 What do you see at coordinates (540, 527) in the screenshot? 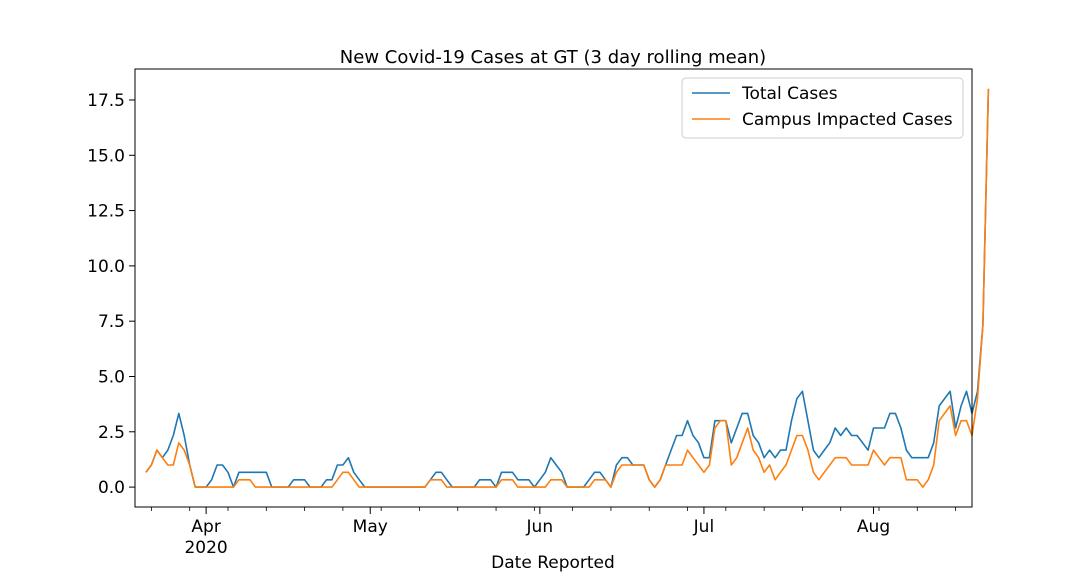
I see `x-tick-label: Jun` at bounding box center [540, 527].